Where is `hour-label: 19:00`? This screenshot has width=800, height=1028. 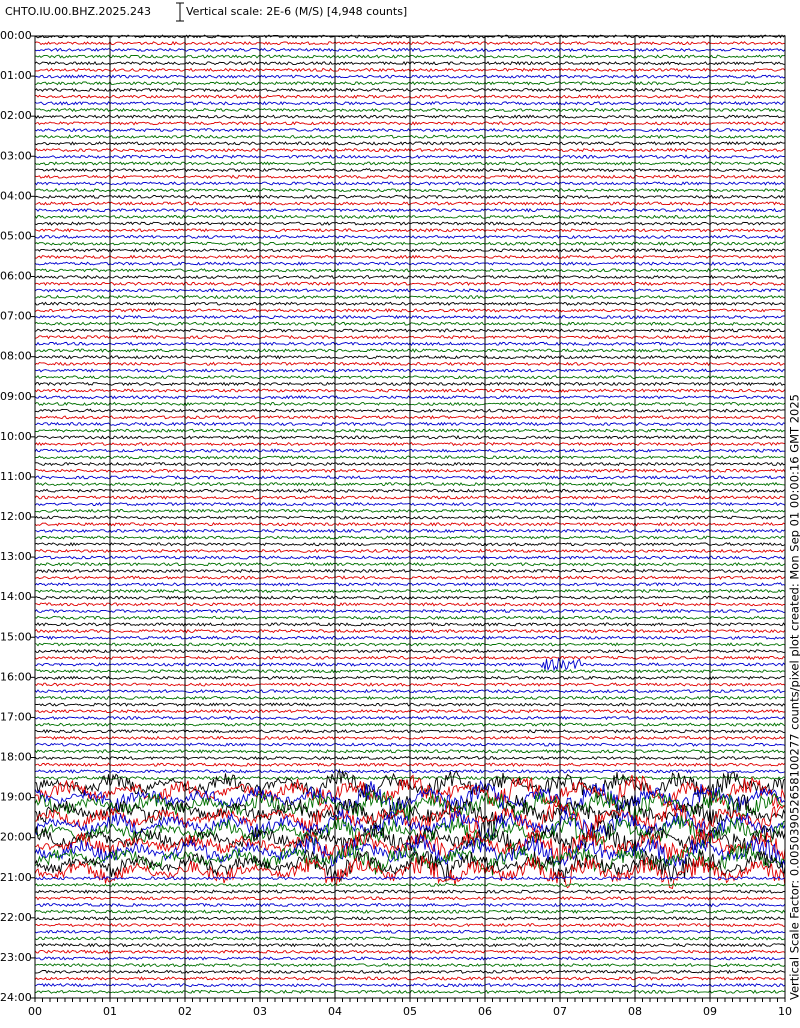
hour-label: 19:00 is located at coordinates (16, 797).